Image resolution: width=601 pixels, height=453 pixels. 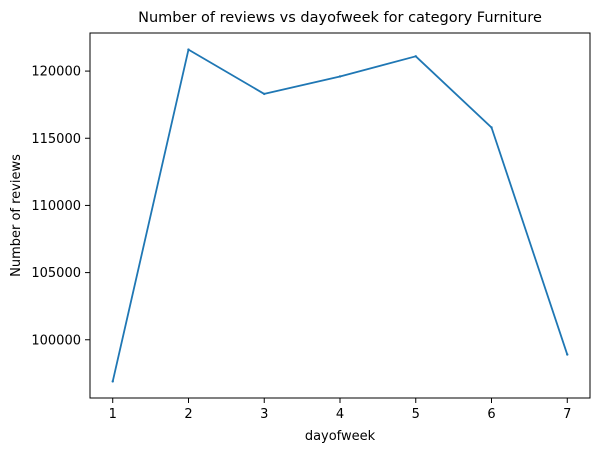 I want to click on x-tick-label: 5, so click(x=416, y=414).